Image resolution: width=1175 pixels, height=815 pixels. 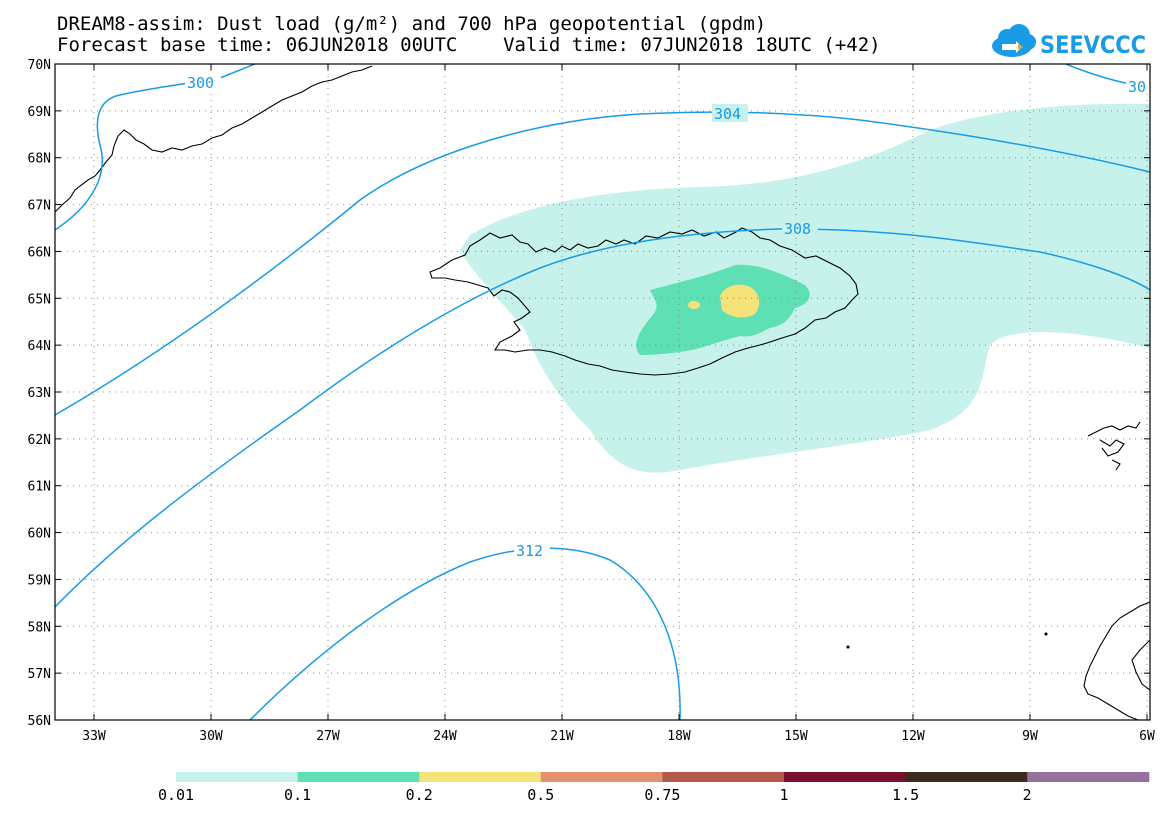 I want to click on lat-label-68N: 68N, so click(x=39, y=159).